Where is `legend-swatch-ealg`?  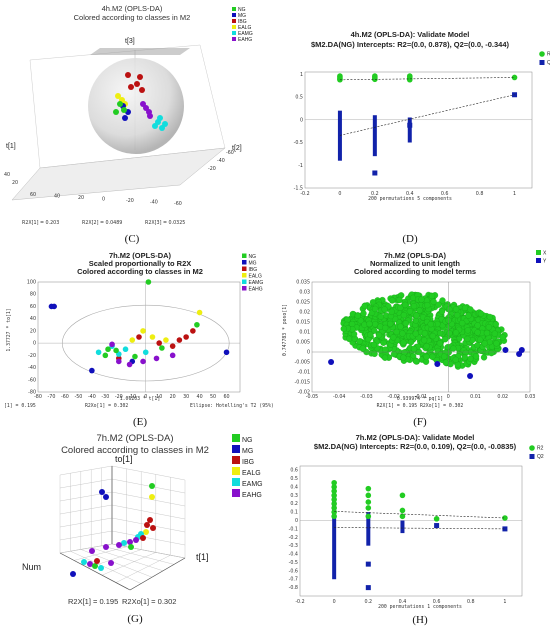
legend-swatch-ealg is located at coordinates (236, 471).